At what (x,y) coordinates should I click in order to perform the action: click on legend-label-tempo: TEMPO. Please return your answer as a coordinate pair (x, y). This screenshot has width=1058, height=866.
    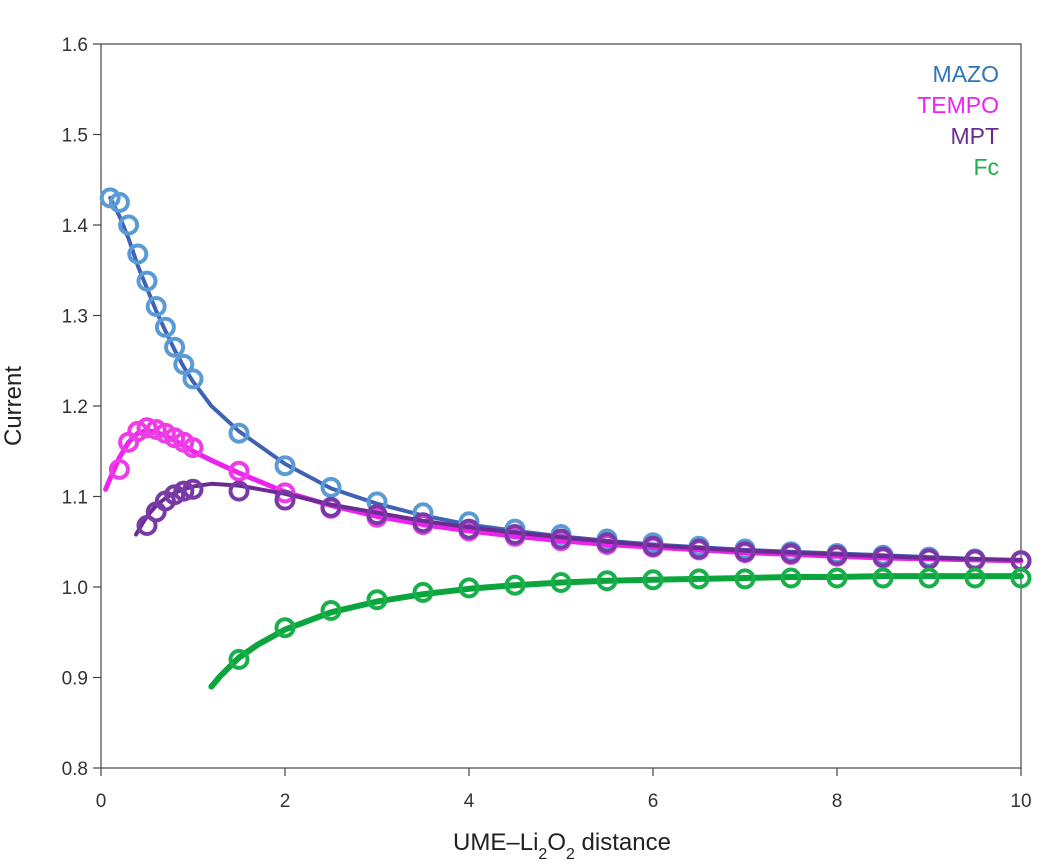
    Looking at the image, I should click on (958, 105).